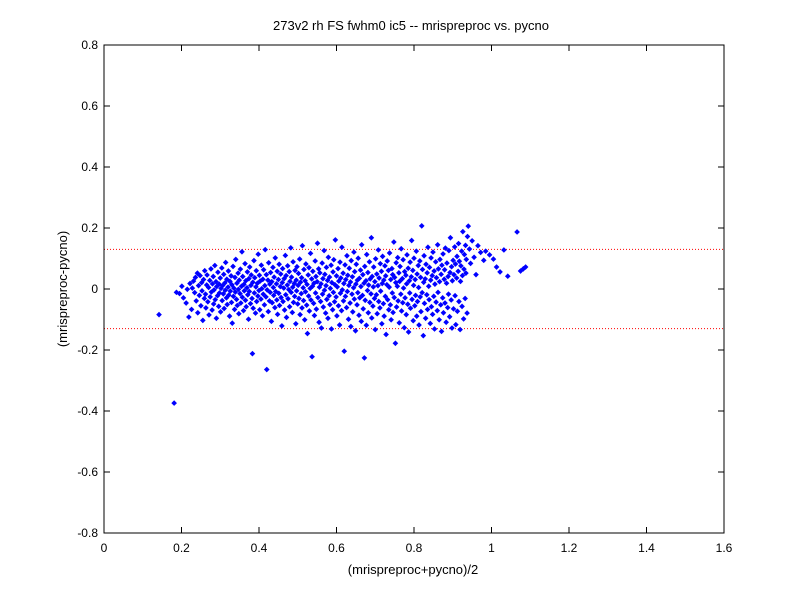 The height and width of the screenshot is (600, 800). What do you see at coordinates (491, 548) in the screenshot?
I see `x-tick-label: 1` at bounding box center [491, 548].